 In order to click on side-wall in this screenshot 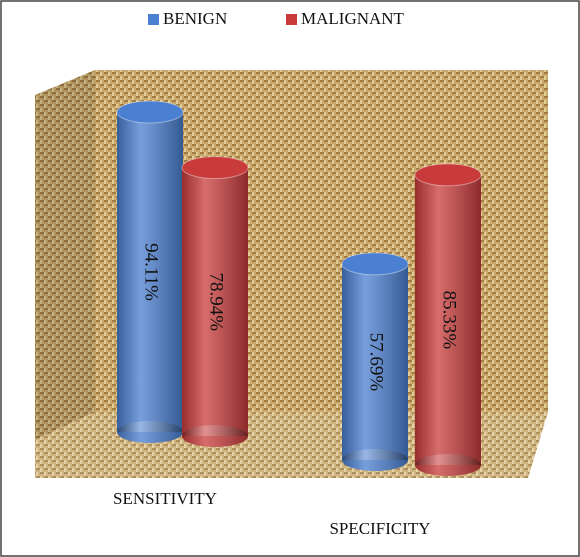, I will do `click(65, 255)`.